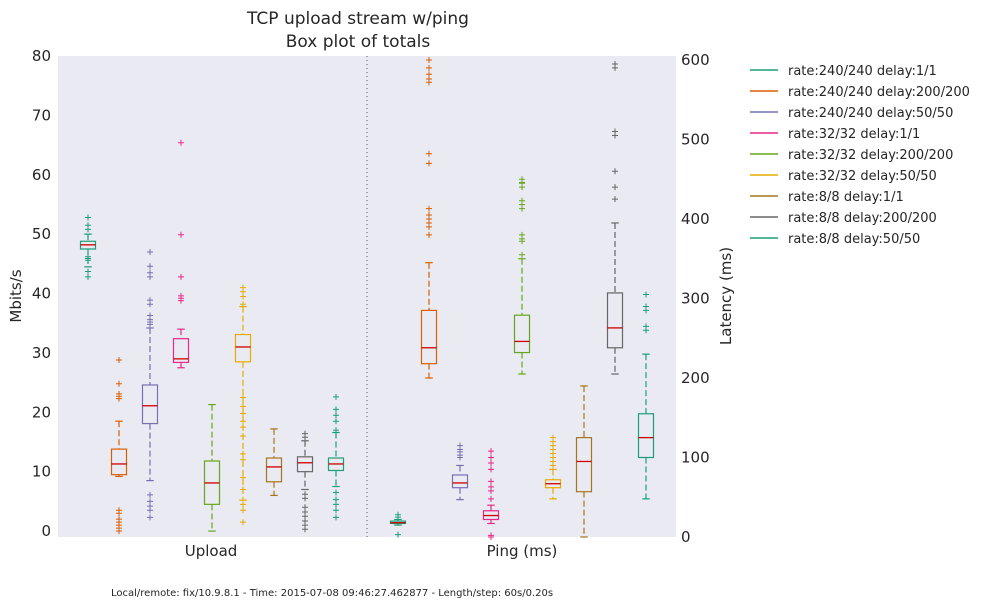 This screenshot has width=998, height=607. What do you see at coordinates (41, 412) in the screenshot?
I see `left-y-tick-label: 20` at bounding box center [41, 412].